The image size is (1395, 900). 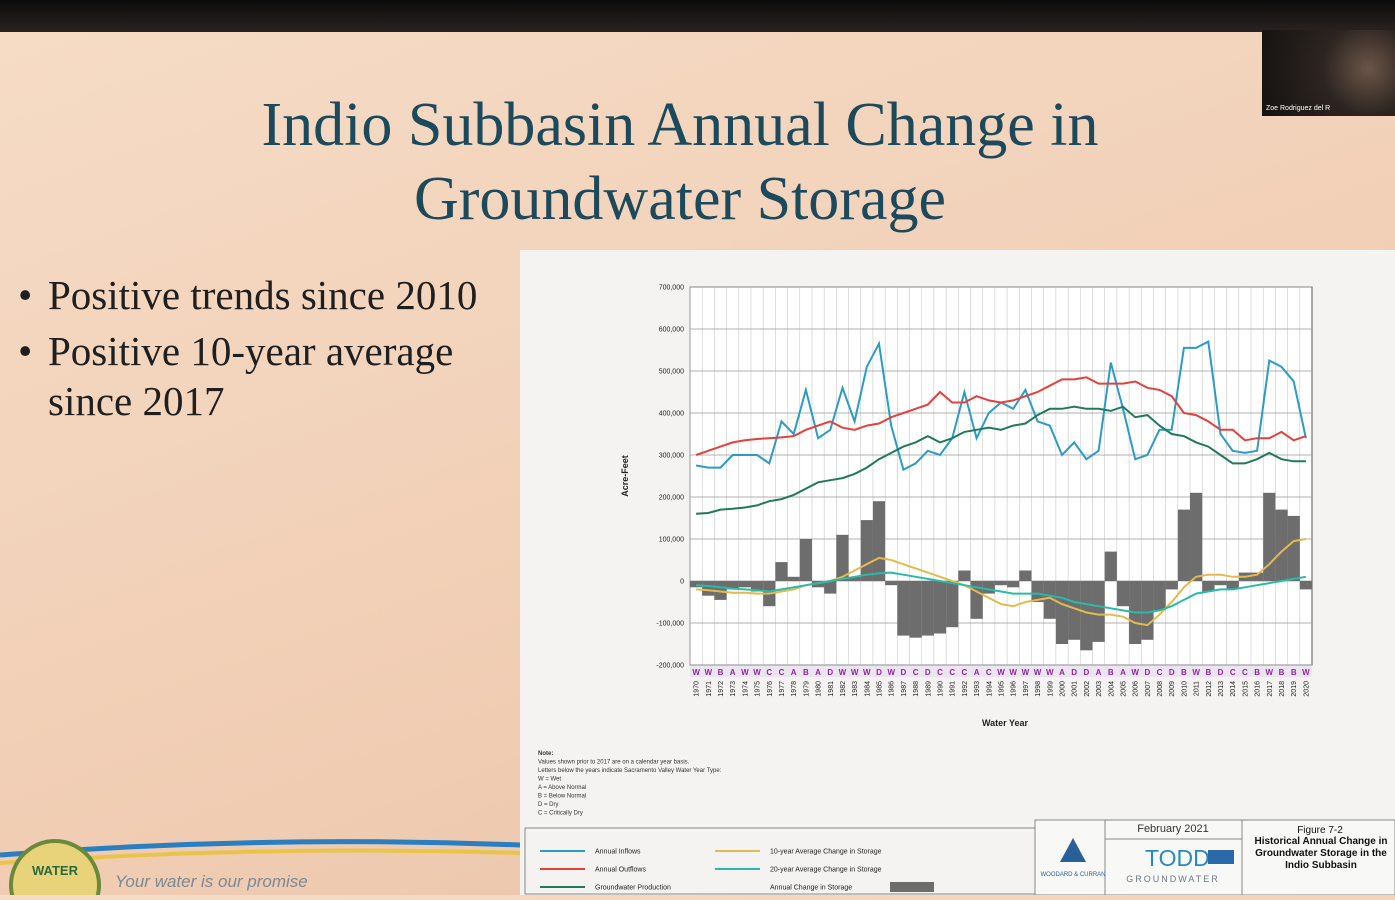 I want to click on legend-swatch, so click(x=912, y=887).